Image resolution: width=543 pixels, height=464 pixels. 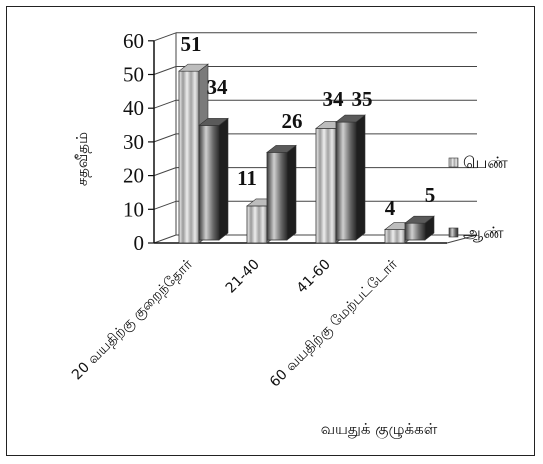 I want to click on y-tick-label: 50, so click(x=133, y=75).